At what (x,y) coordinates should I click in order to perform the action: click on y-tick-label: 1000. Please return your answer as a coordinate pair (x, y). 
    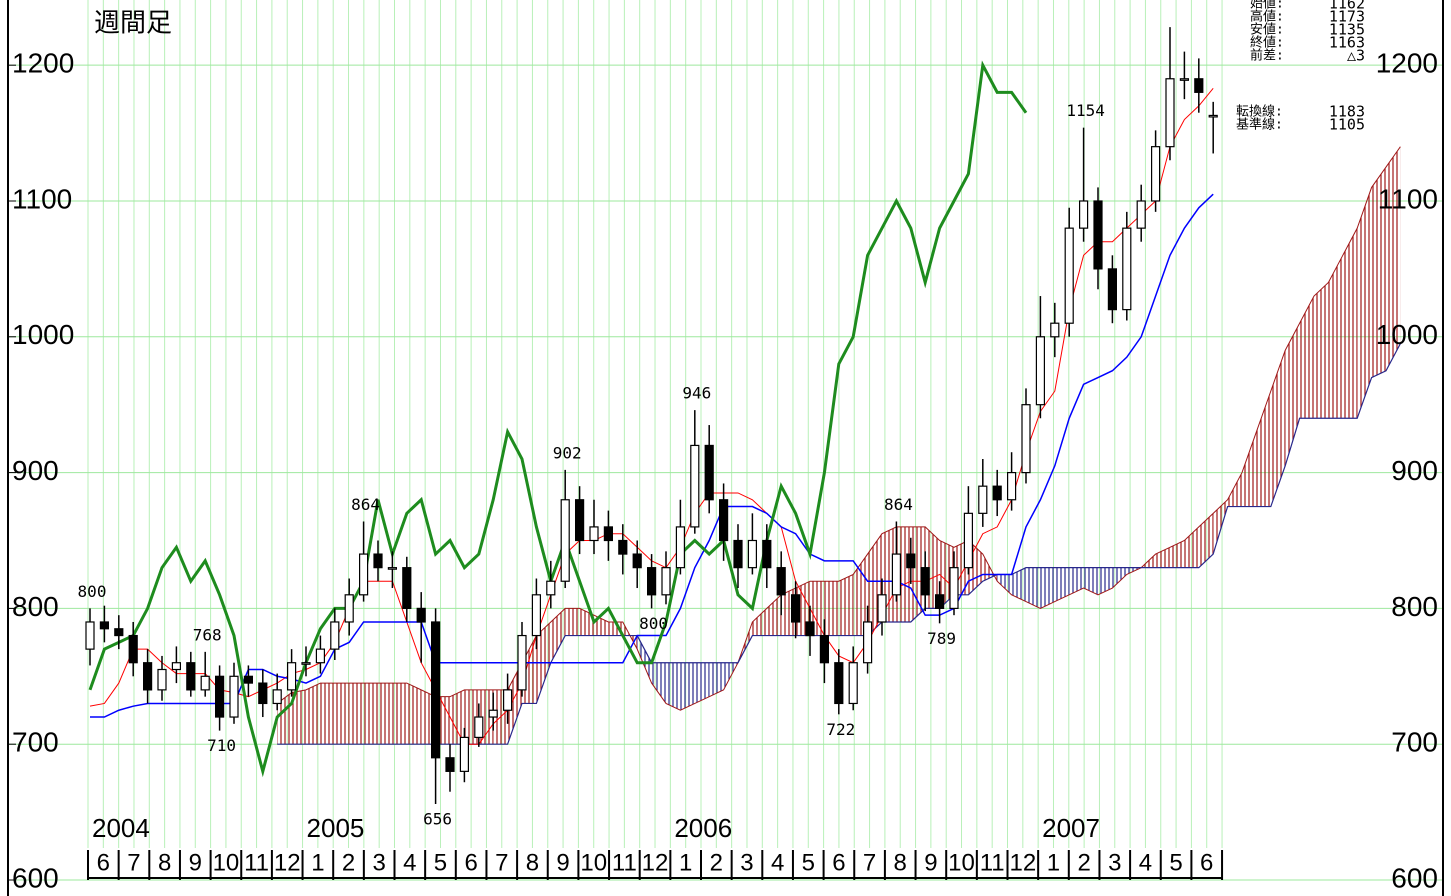
    Looking at the image, I should click on (43, 334).